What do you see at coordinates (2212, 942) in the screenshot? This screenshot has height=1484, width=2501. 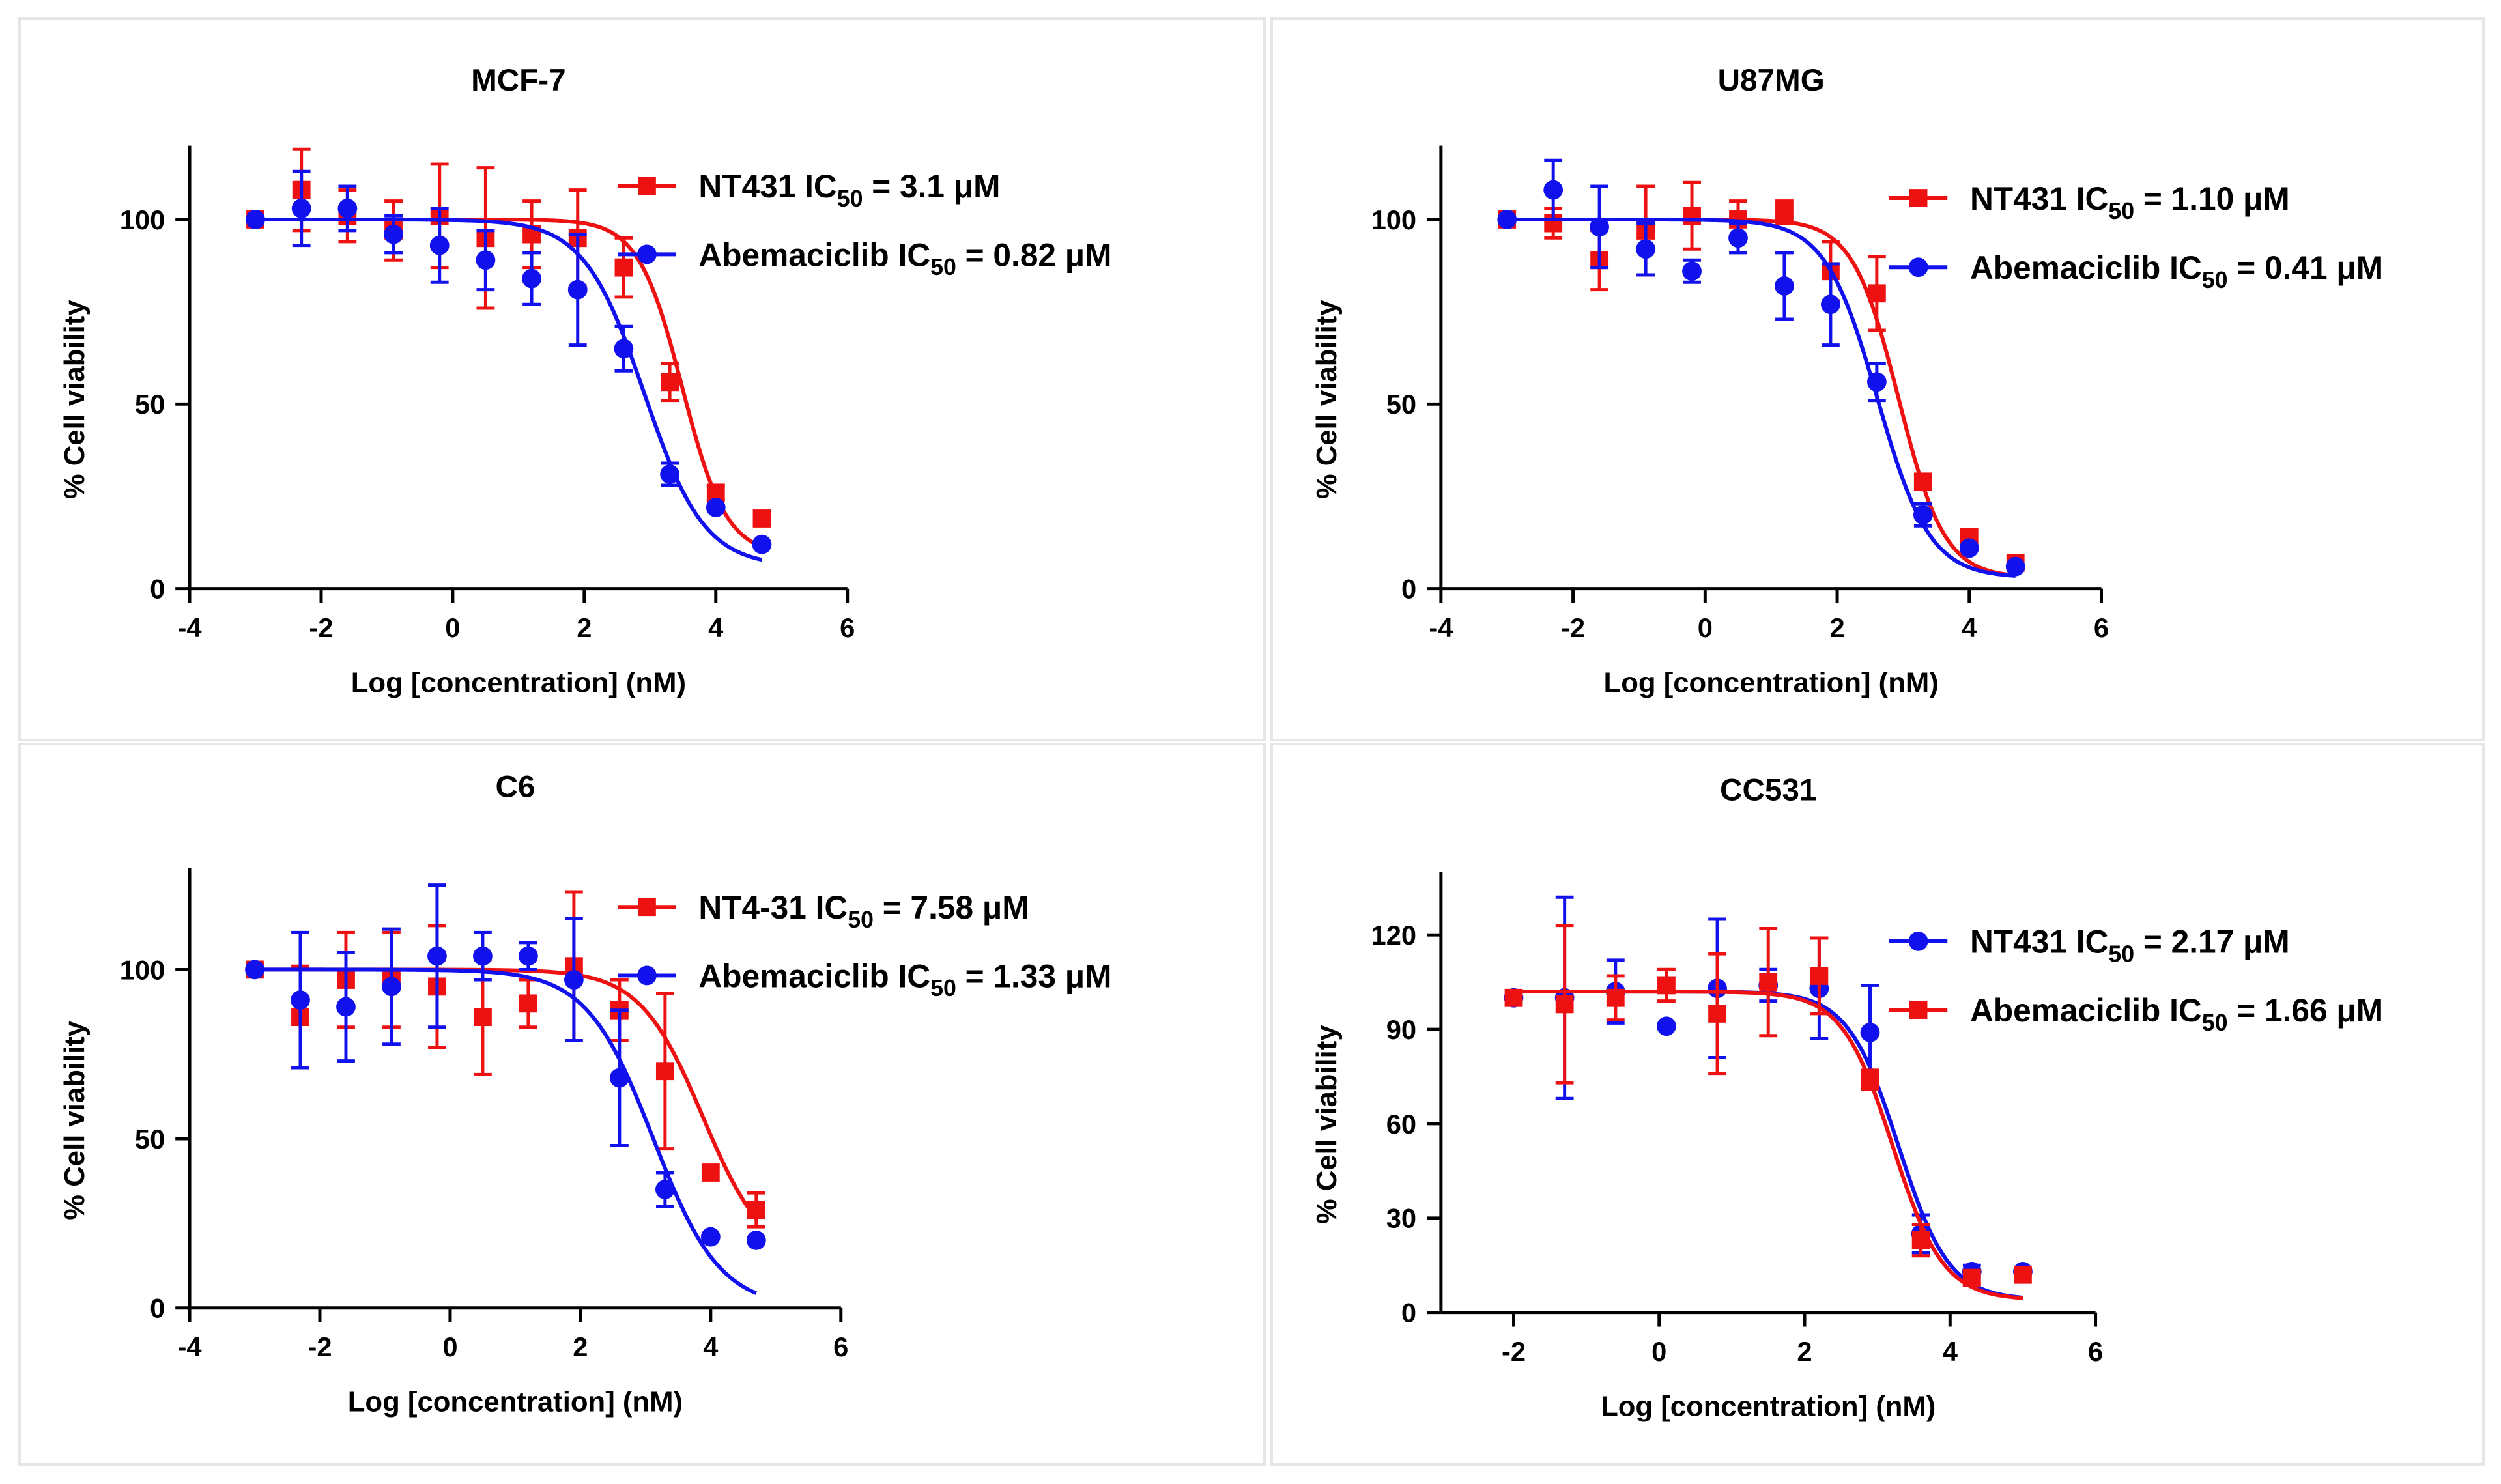 I see `cc531-nt431-legend-ic50: = 2.17 μM` at bounding box center [2212, 942].